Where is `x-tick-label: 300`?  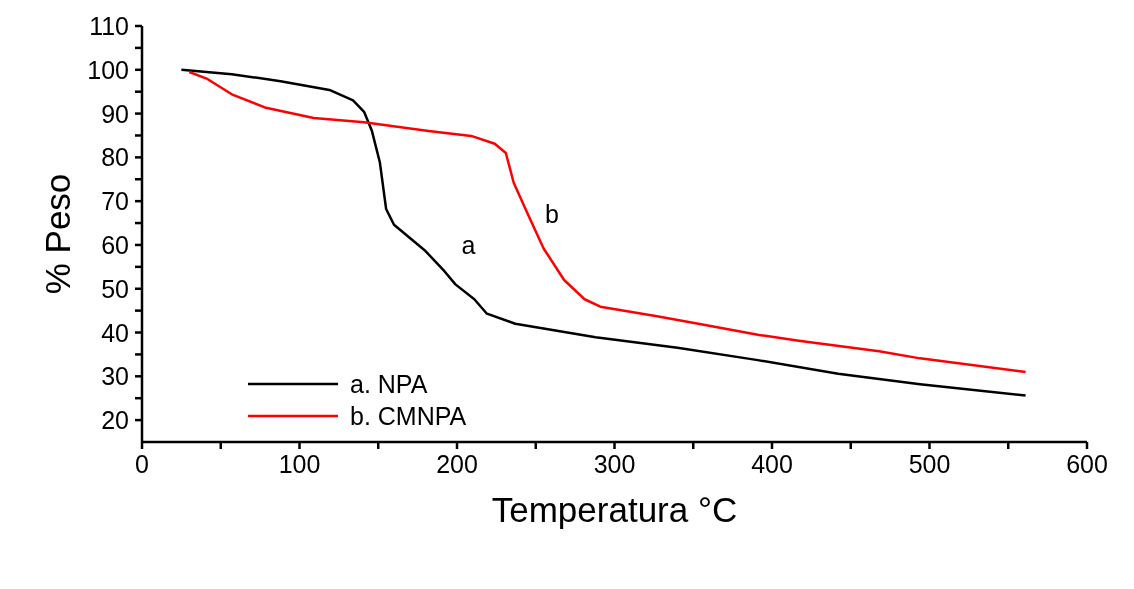
x-tick-label: 300 is located at coordinates (614, 464).